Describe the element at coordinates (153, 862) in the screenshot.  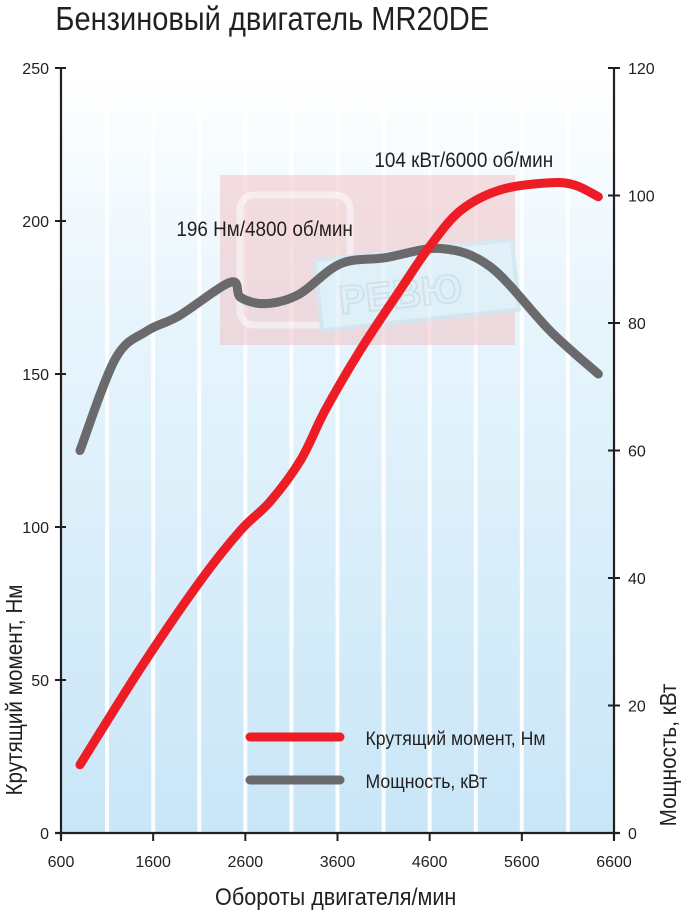
I see `x-tick-label: 1600` at that location.